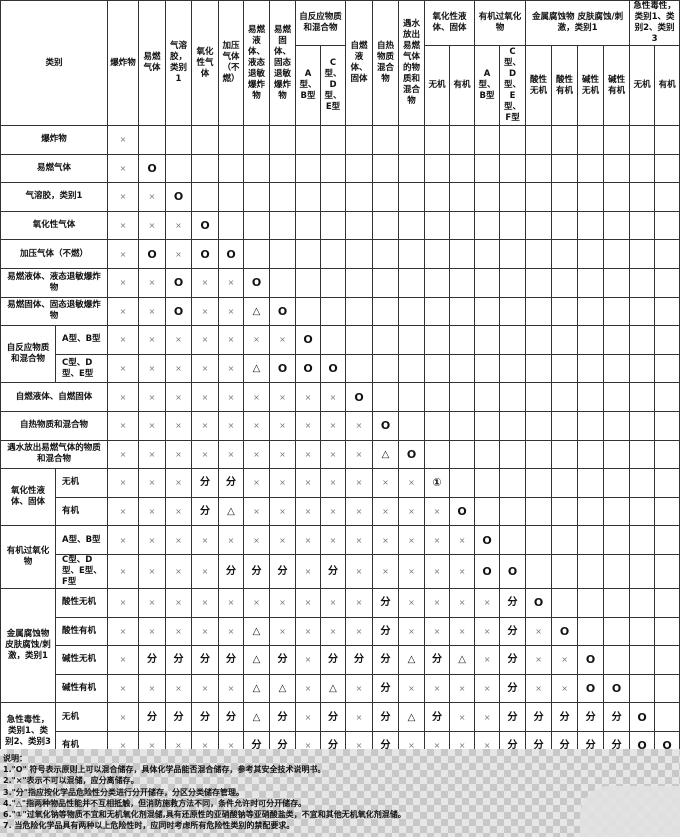  I want to click on column-header: 易燃液体、液态退敏爆炸物, so click(257, 63).